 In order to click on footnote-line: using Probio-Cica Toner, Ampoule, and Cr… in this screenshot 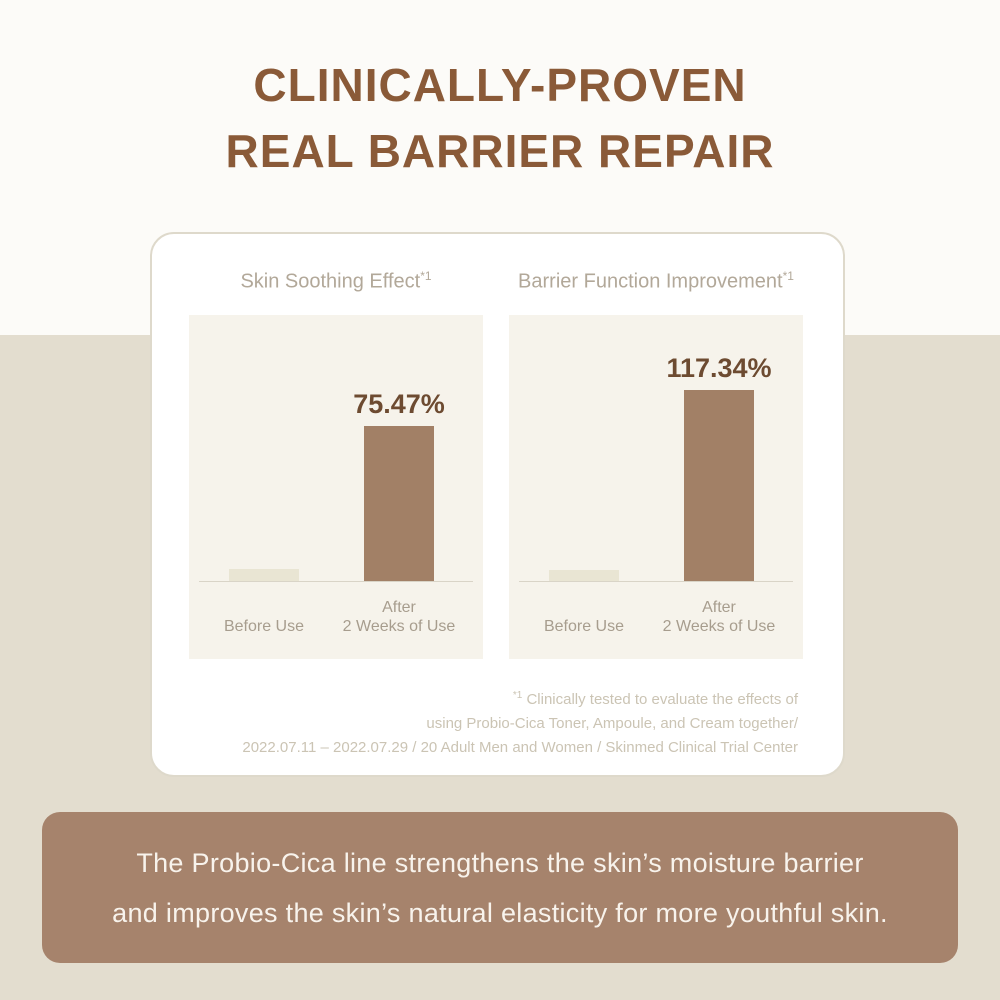, I will do `click(612, 723)`.